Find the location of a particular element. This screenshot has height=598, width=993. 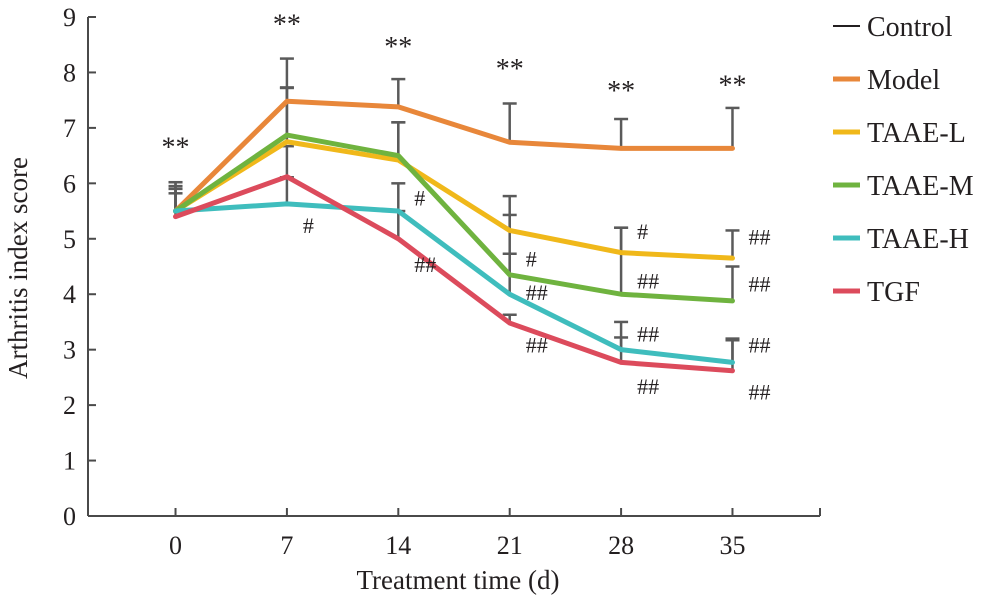

y-tick-label: 7 is located at coordinates (69, 128).